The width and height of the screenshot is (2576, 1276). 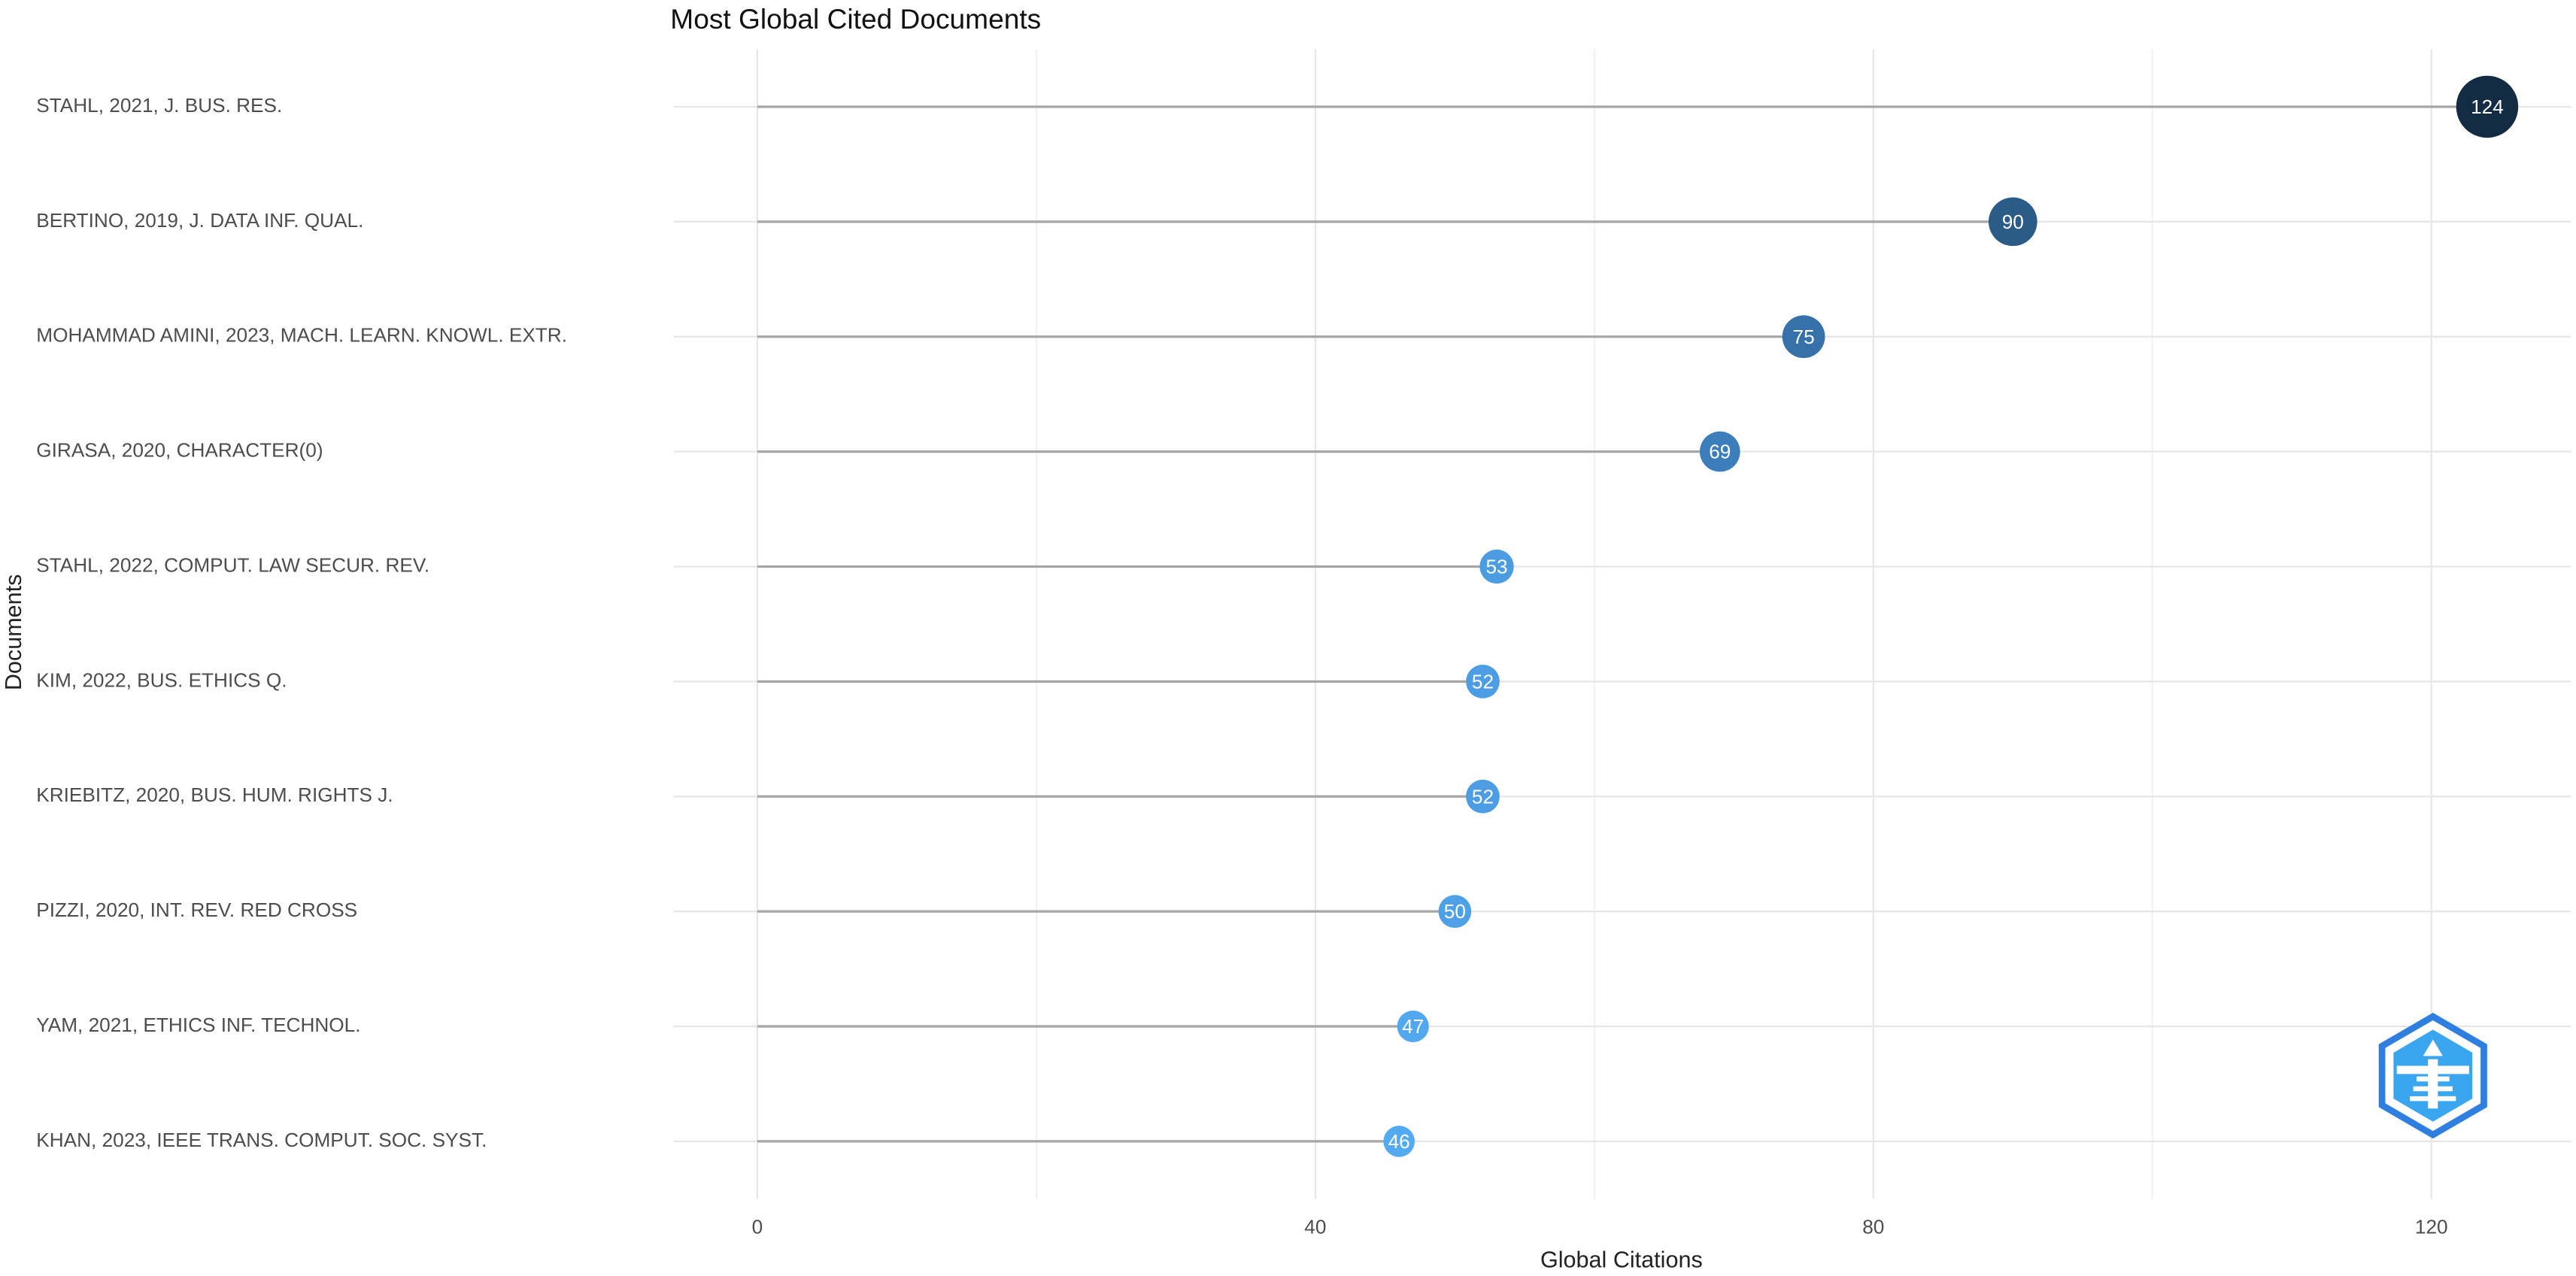 What do you see at coordinates (1873, 1227) in the screenshot?
I see `x-tick-label: 80` at bounding box center [1873, 1227].